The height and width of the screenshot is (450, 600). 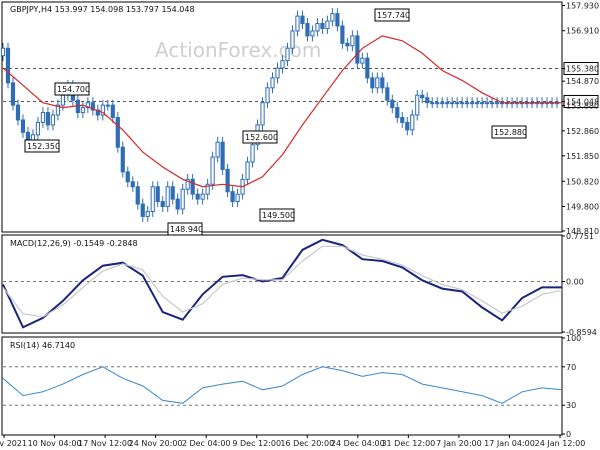 What do you see at coordinates (582, 5) in the screenshot?
I see `price-ytick-label: 157.930` at bounding box center [582, 5].